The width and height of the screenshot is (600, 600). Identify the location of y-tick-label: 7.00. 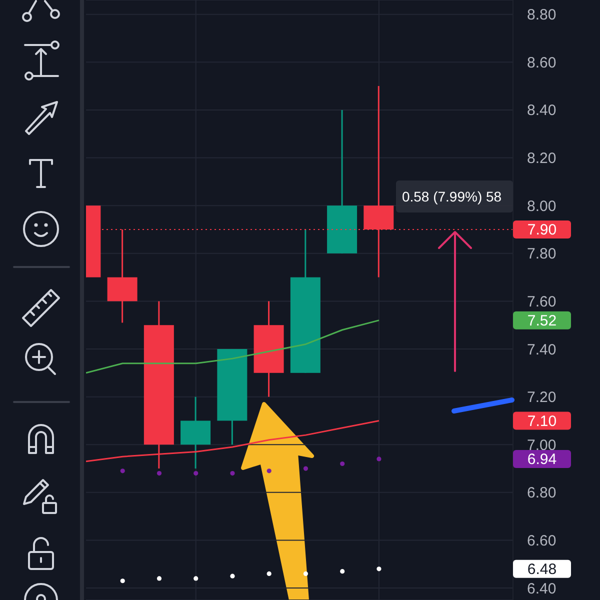
(541, 445).